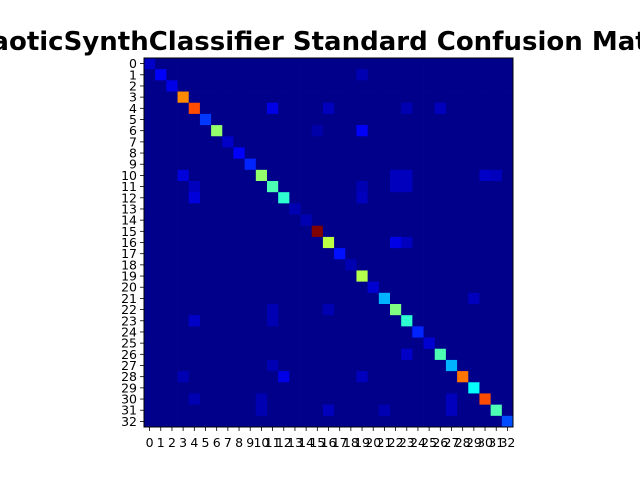  I want to click on y-tick-label-12: 12, so click(129, 197).